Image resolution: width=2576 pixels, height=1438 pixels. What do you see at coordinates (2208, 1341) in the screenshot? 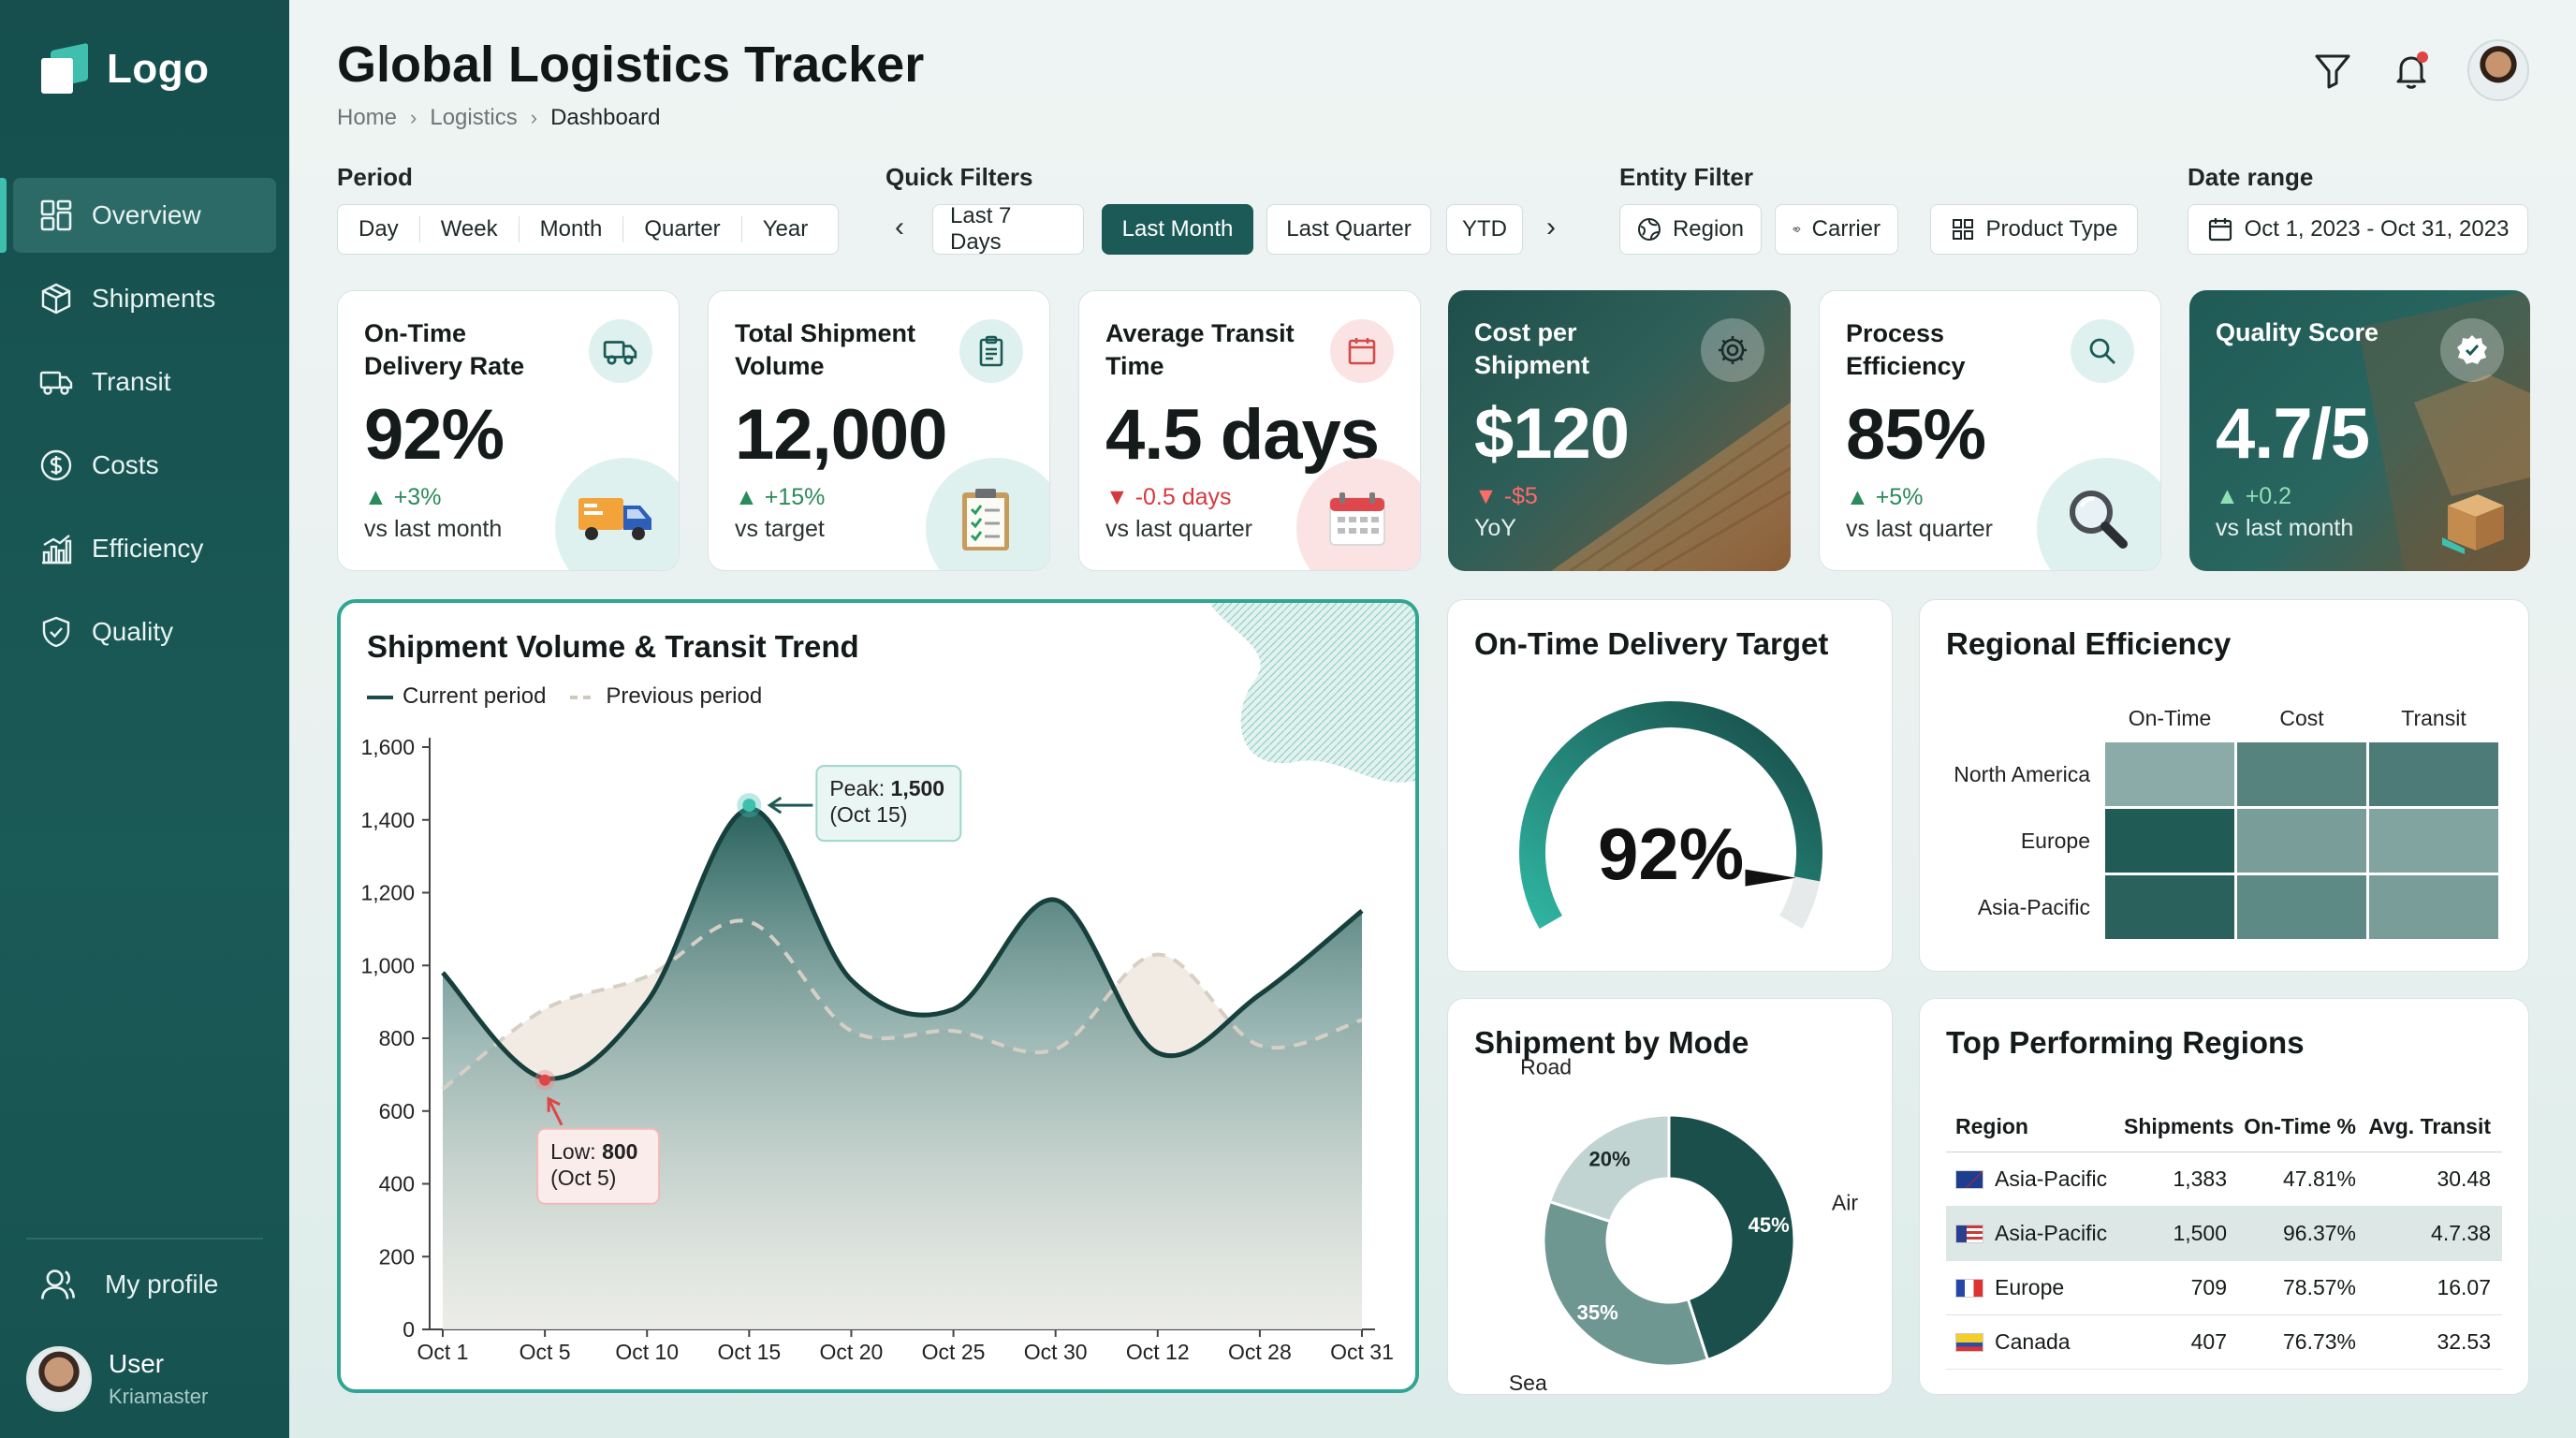
I see `table-cell-shipments: 407` at bounding box center [2208, 1341].